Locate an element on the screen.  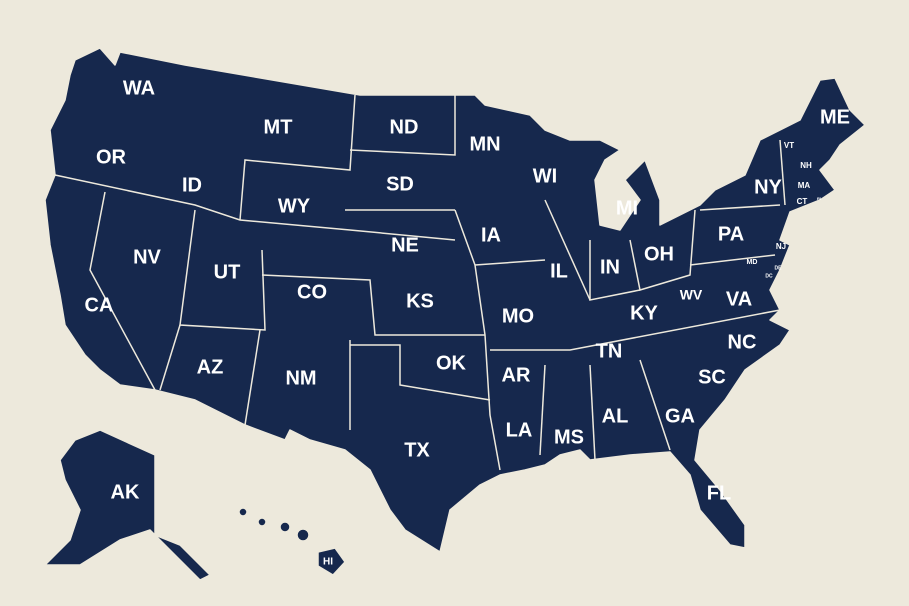
state-label-mt: MT is located at coordinates (278, 127).